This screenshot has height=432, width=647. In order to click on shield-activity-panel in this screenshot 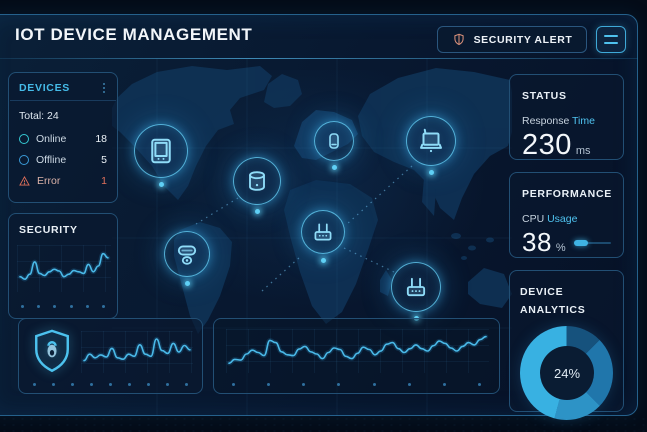, I will do `click(110, 356)`.